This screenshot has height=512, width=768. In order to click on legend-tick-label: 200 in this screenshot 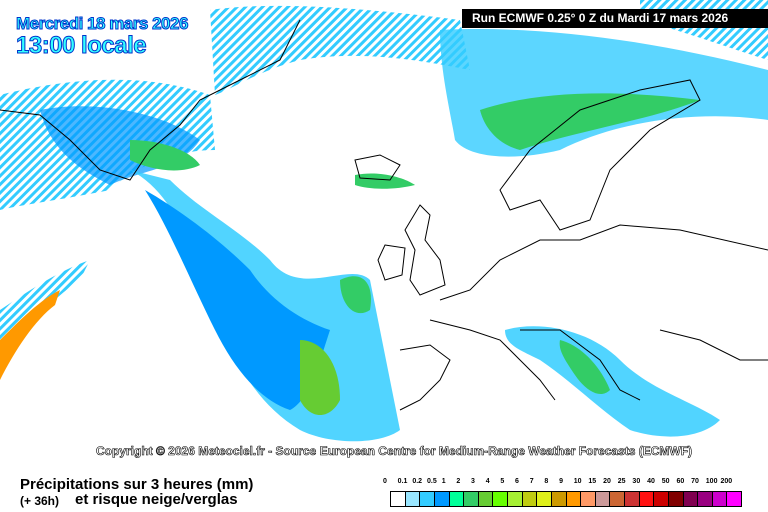, I will do `click(726, 481)`.